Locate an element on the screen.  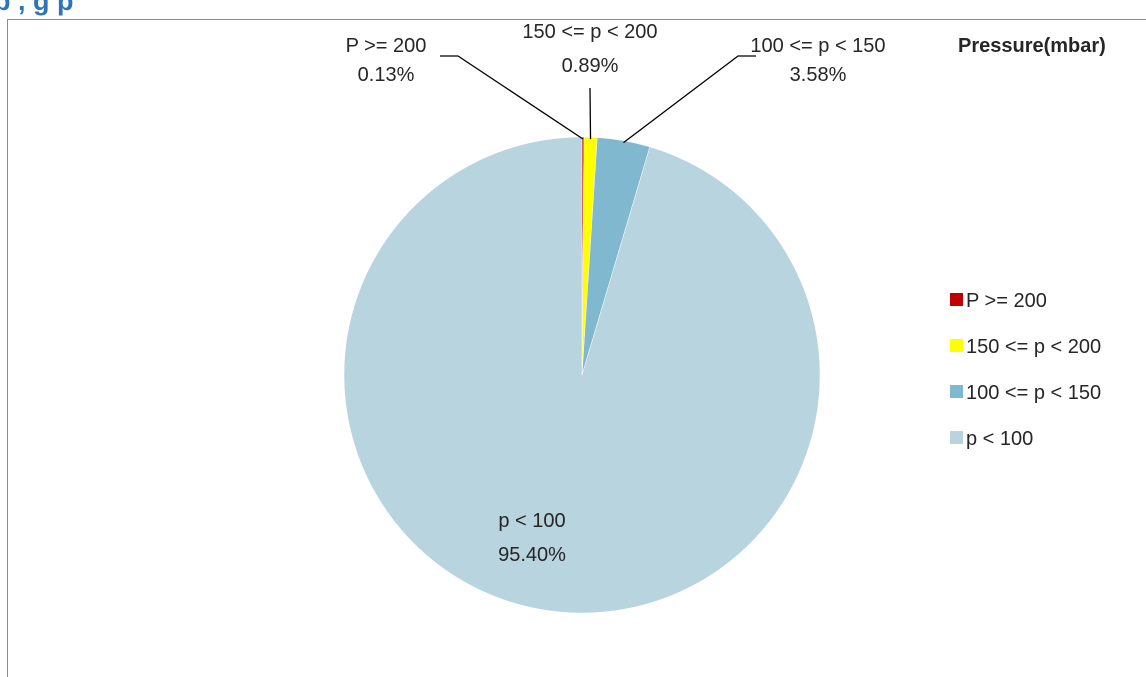
legend-label-p-100: p < 100 is located at coordinates (999, 439).